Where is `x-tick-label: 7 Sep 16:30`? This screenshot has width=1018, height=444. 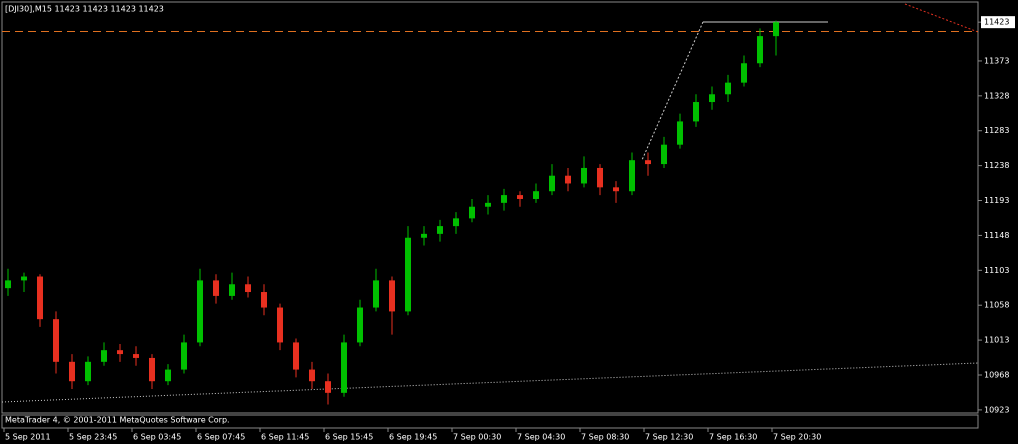
x-tick-label: 7 Sep 16:30 is located at coordinates (733, 437).